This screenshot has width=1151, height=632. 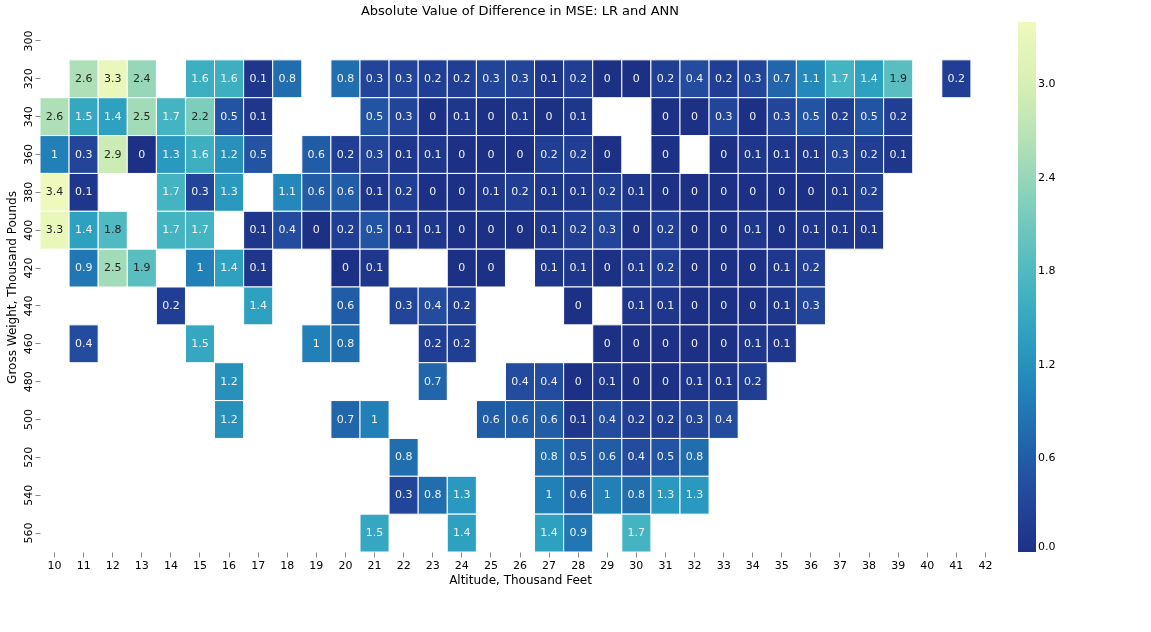 I want to click on x-tick-label: 17, so click(x=258, y=565).